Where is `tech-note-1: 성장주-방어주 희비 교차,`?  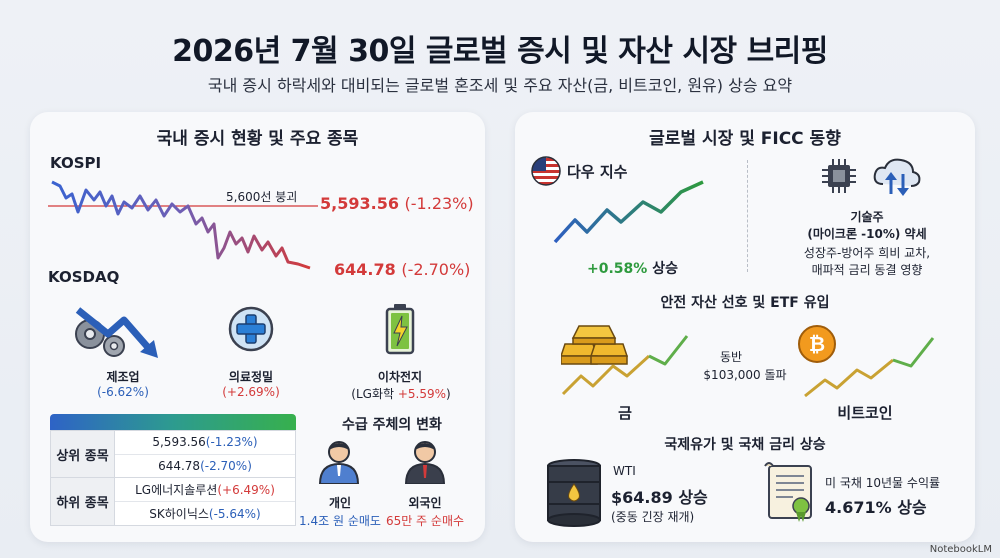
tech-note-1: 성장주-방어주 희비 교차, is located at coordinates (867, 253).